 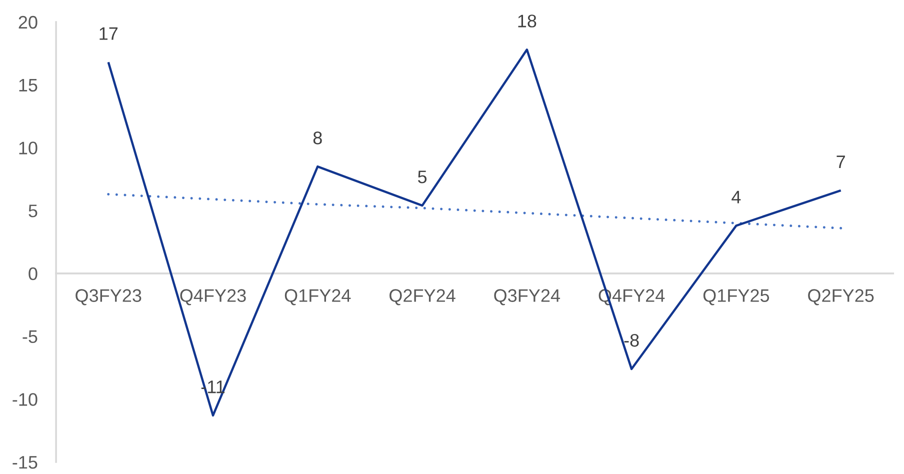 What do you see at coordinates (30, 337) in the screenshot?
I see `y-tick-label: -5` at bounding box center [30, 337].